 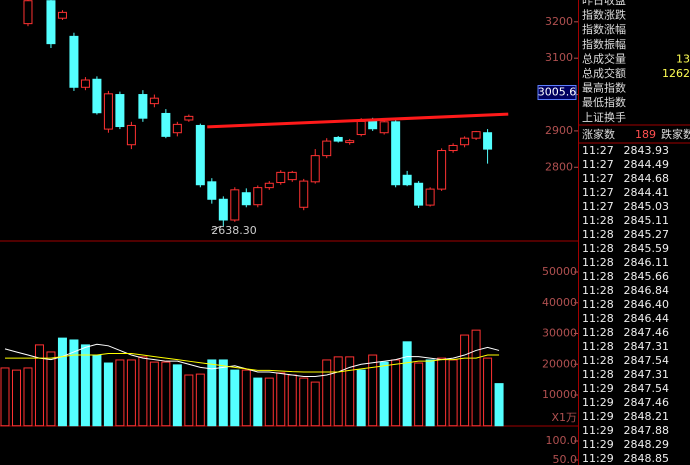 I want to click on quote-value: 13, so click(x=683, y=58).